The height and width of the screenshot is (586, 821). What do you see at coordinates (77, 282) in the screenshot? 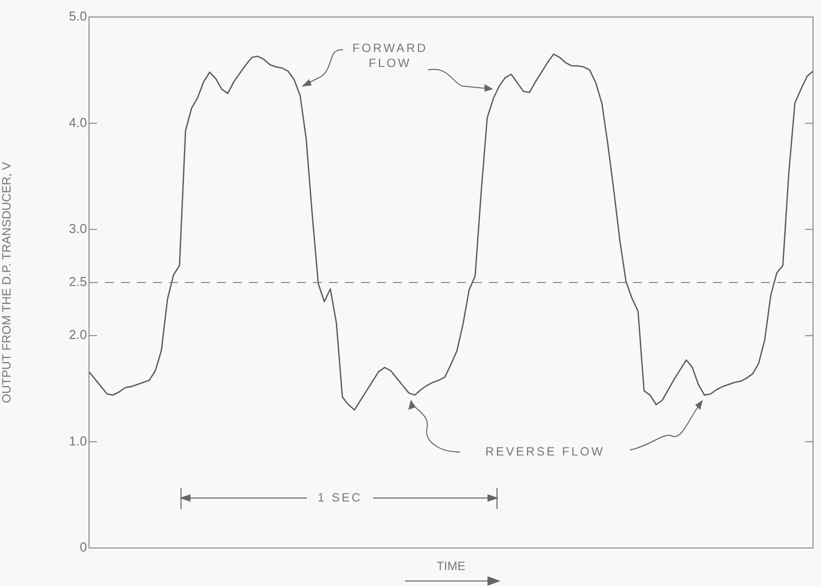
I see `y-tick-label: 2.5` at bounding box center [77, 282].